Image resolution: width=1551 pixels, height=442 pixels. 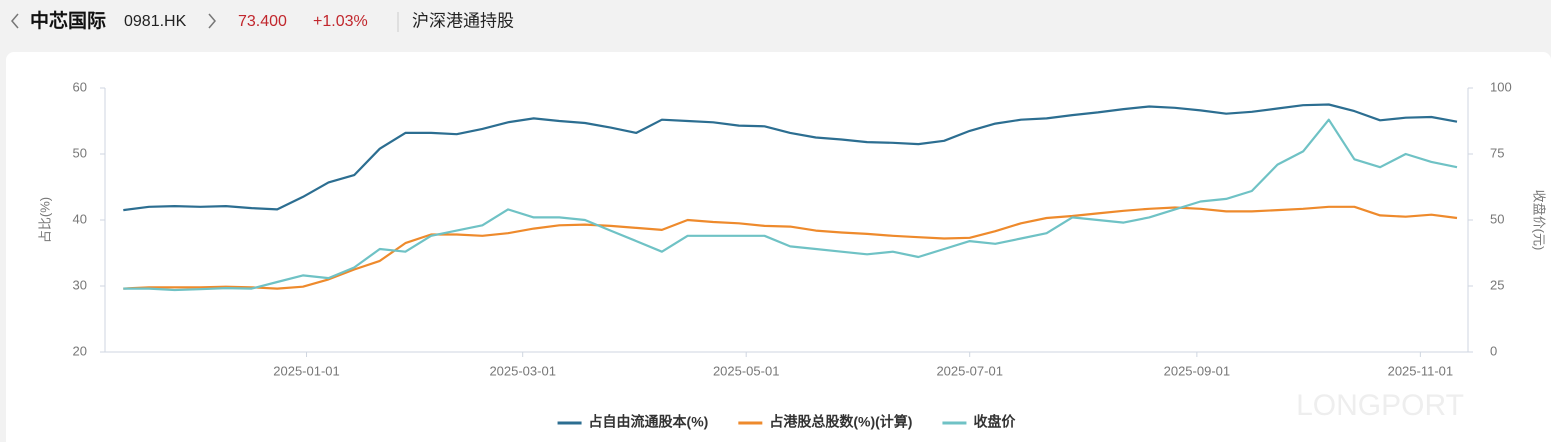 I want to click on legend-label: 占港股总股数(%)(计算), so click(x=840, y=422).